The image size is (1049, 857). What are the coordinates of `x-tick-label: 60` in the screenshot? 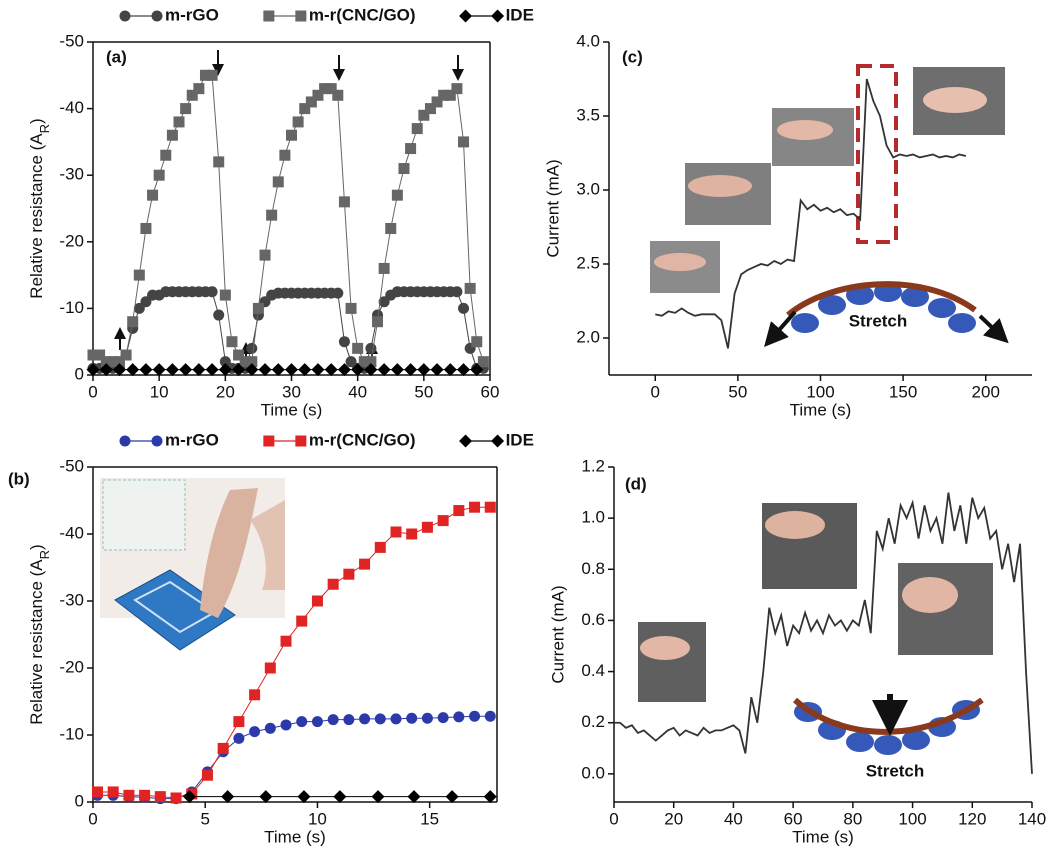 It's located at (490, 391).